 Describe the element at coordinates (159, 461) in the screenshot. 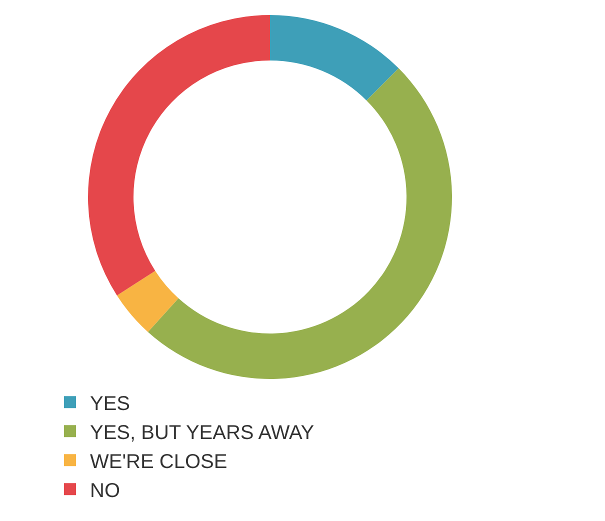

I see `legend-label: WE'RE CLOSE` at that location.